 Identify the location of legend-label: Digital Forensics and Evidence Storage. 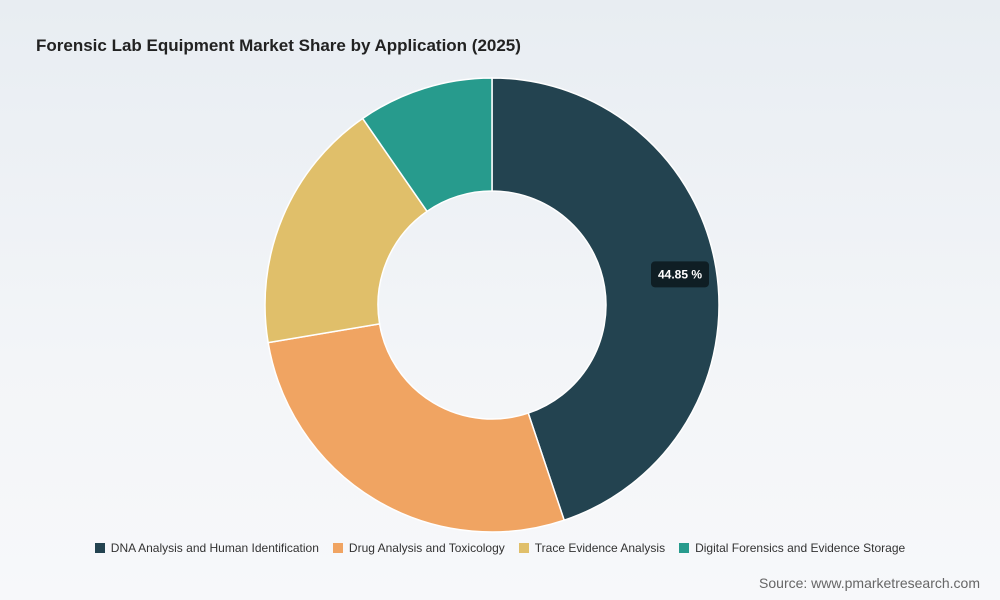
(800, 548).